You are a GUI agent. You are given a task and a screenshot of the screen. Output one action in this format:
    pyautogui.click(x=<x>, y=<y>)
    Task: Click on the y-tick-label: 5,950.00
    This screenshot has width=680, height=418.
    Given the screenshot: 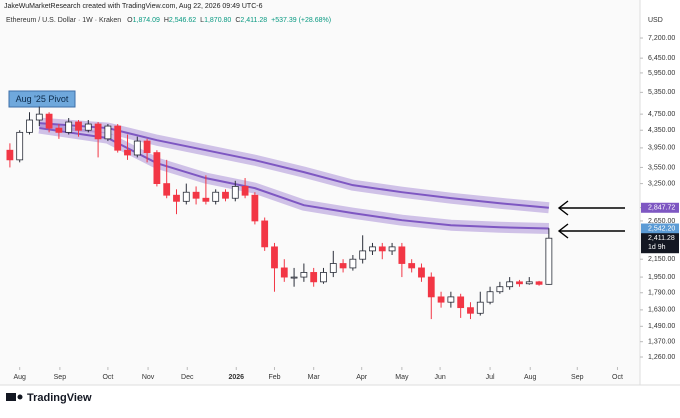 What is the action you would take?
    pyautogui.click(x=661, y=73)
    